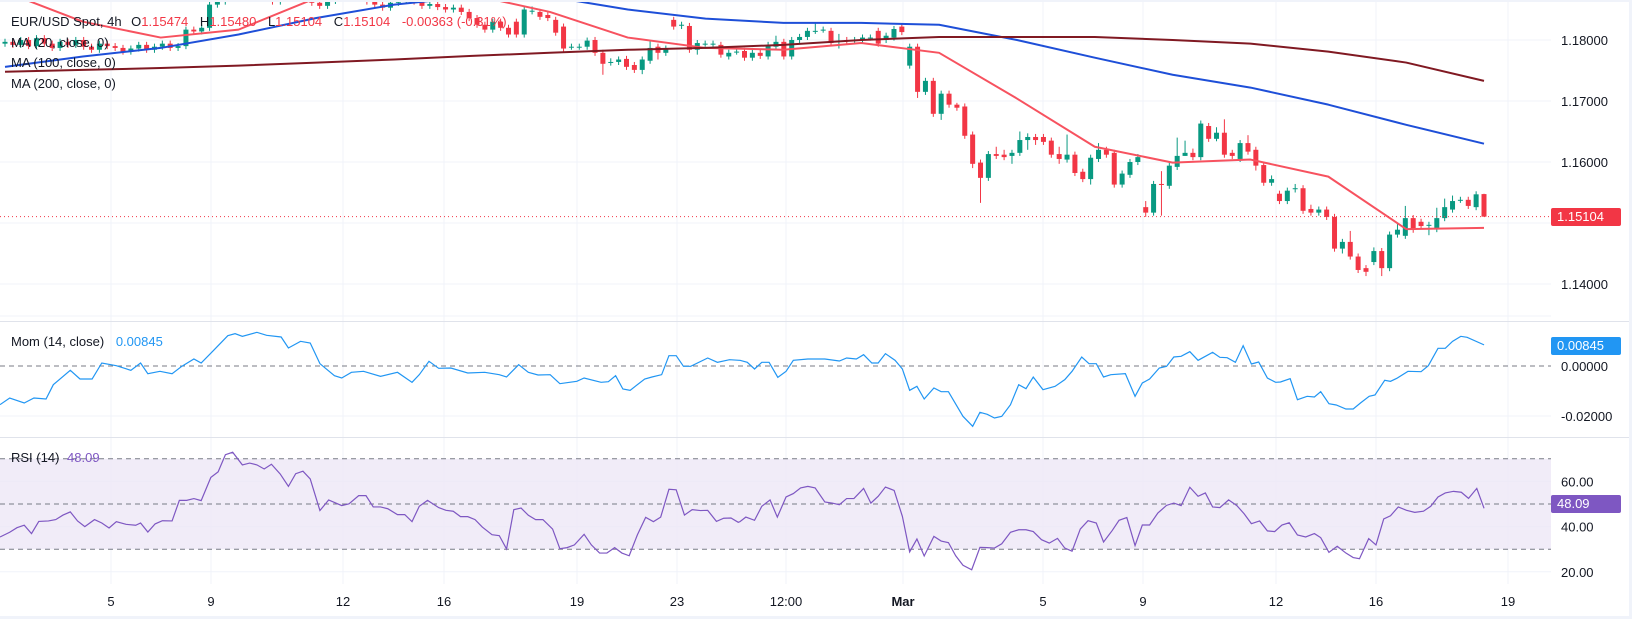  Describe the element at coordinates (343, 601) in the screenshot. I see `x-tick-label: 12` at that location.